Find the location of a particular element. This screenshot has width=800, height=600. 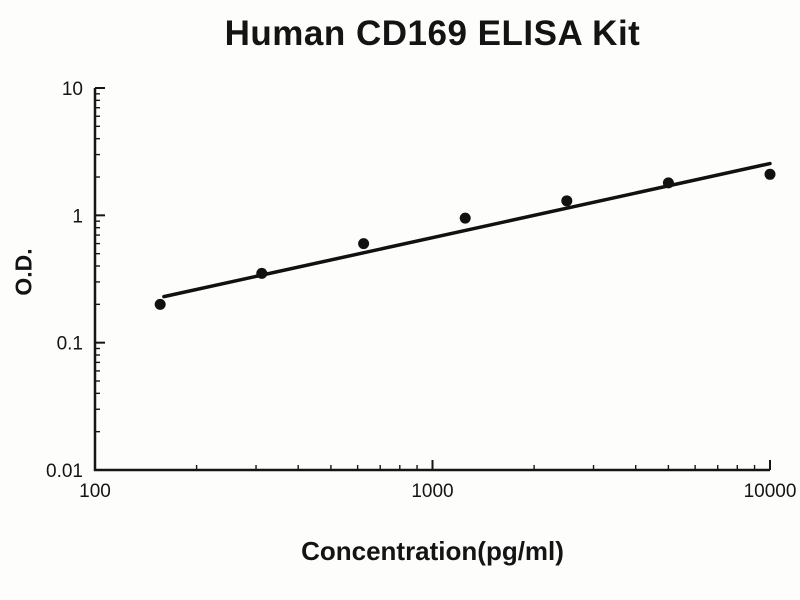

x-tick-label: 1000 is located at coordinates (432, 491).